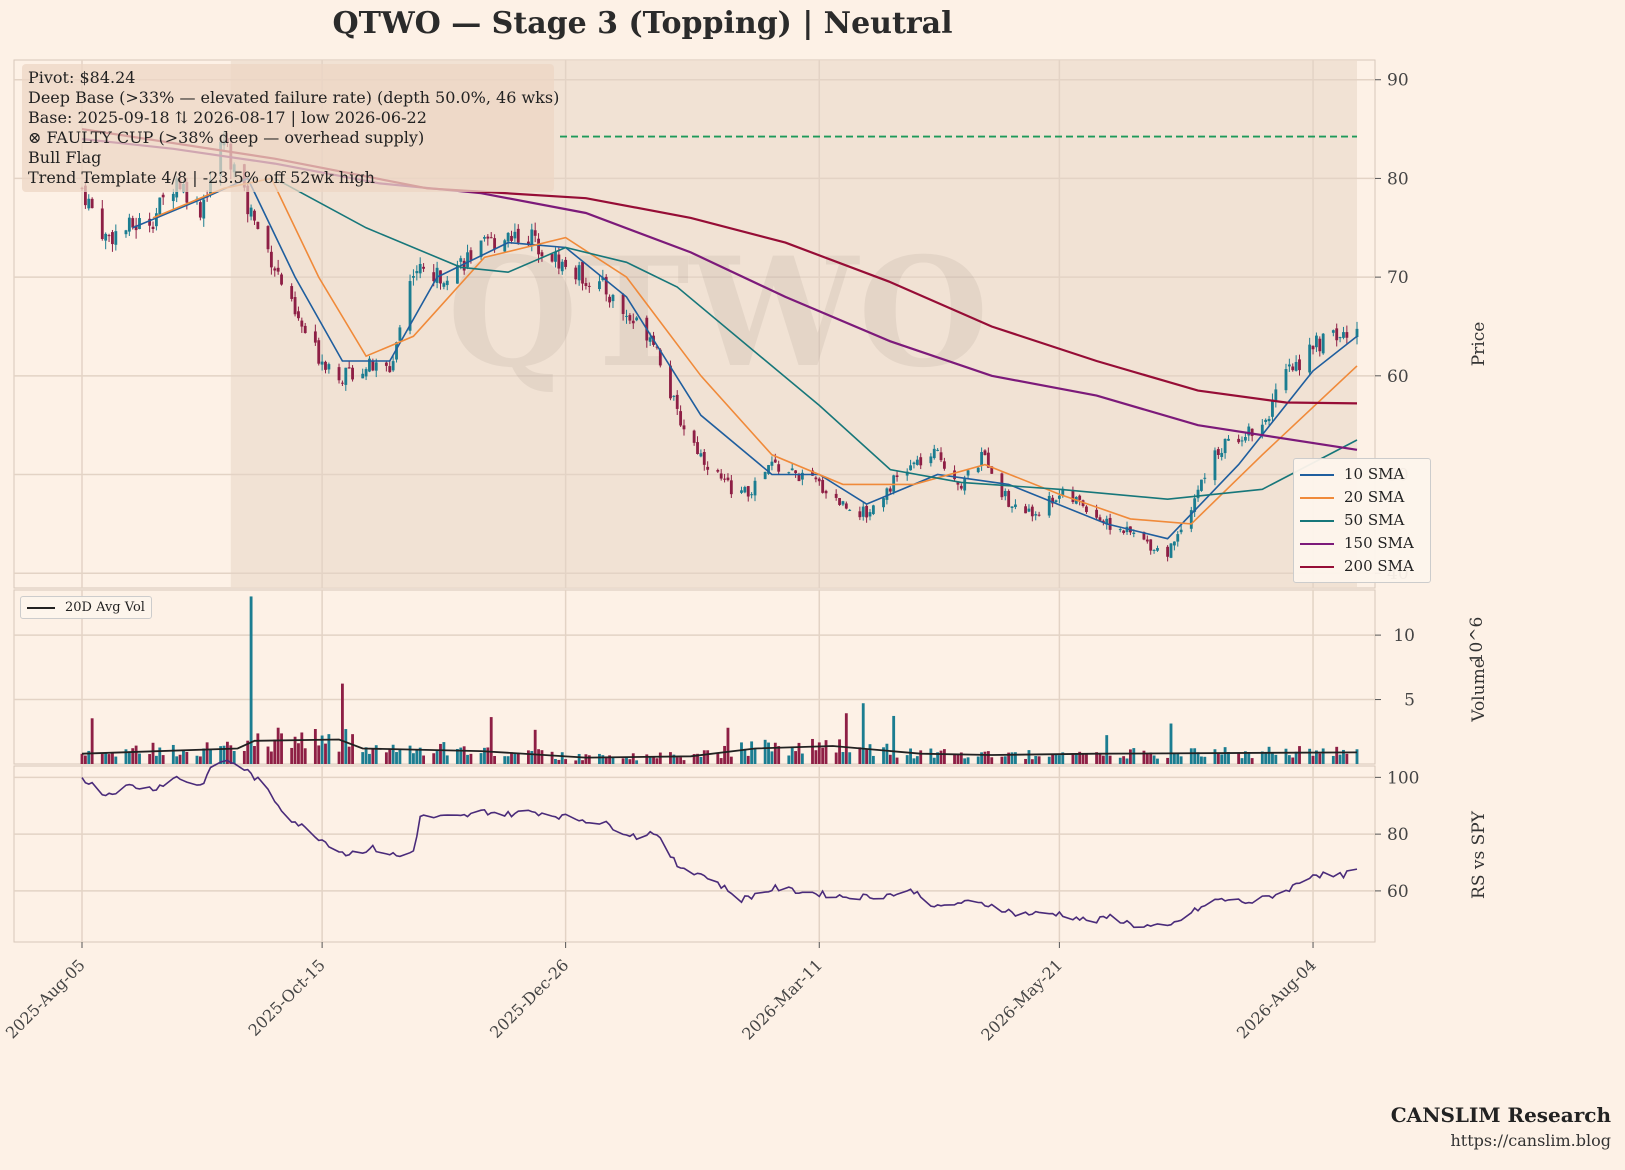 The image size is (1625, 1170). Describe the element at coordinates (1398, 278) in the screenshot. I see `price-tick-label: 70` at that location.